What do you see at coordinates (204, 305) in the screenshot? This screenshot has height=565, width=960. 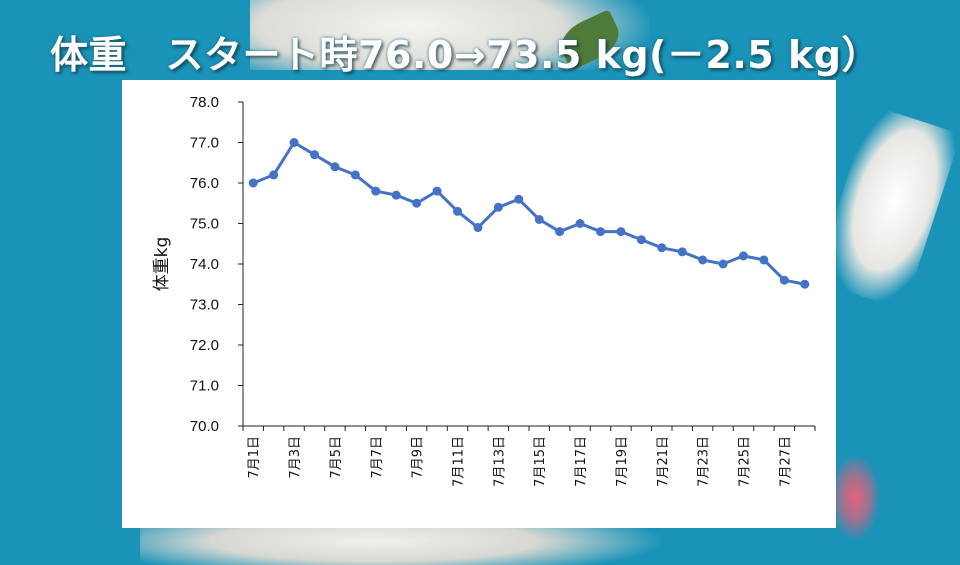 I see `y-tick-label: 73.0` at bounding box center [204, 305].